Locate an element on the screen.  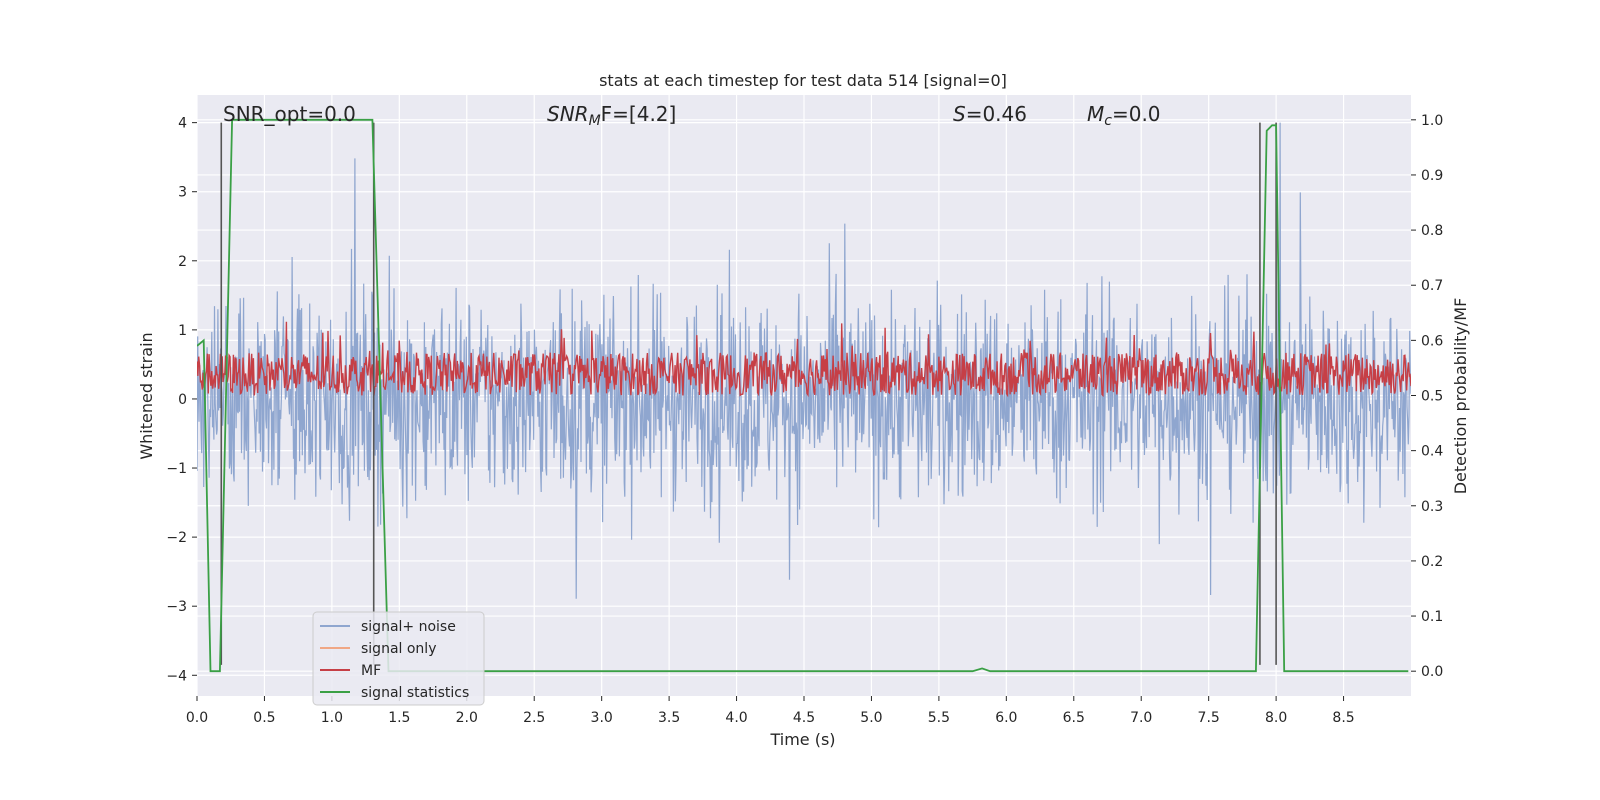
snr-mf-sub: M is located at coordinates (595, 121).